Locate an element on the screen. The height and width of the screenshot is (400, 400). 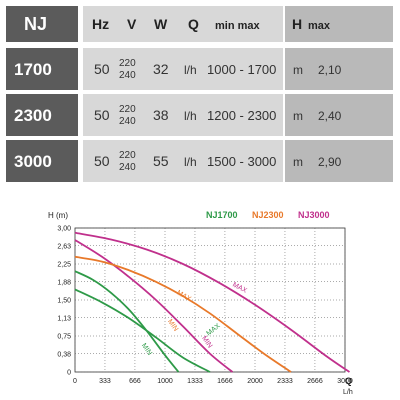
x-tick-label: 1666 is located at coordinates (225, 381).